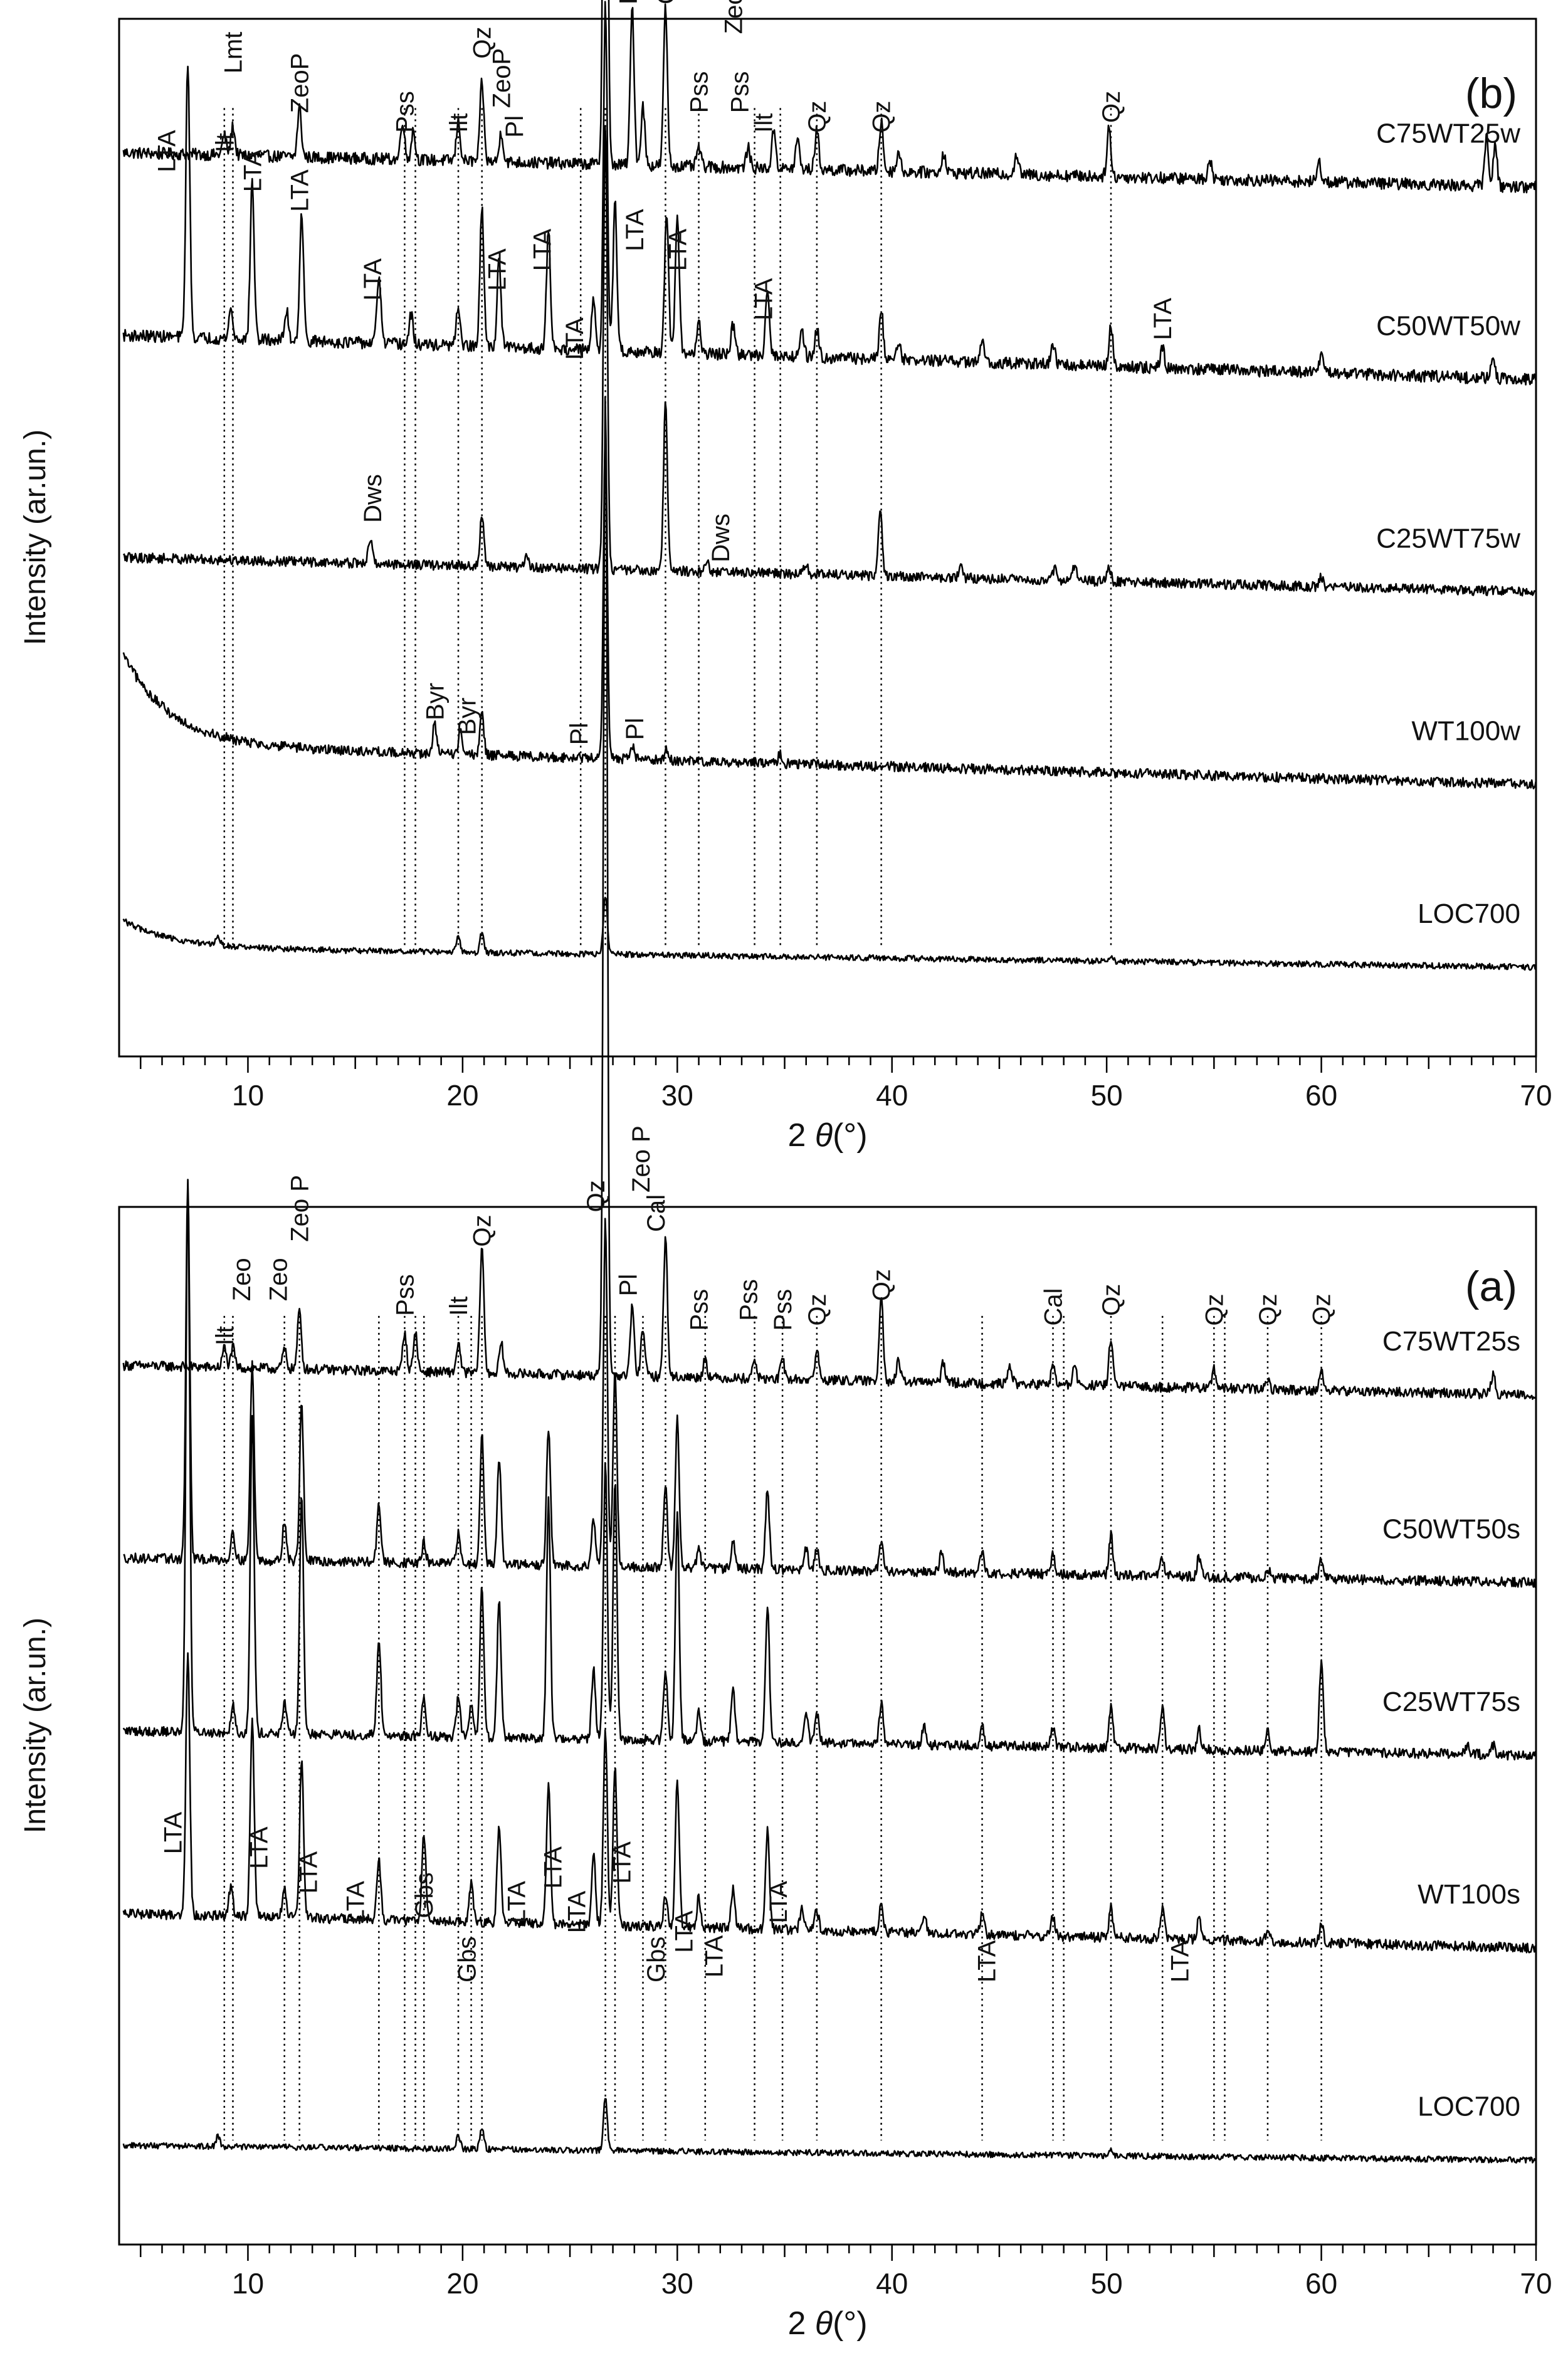 This screenshot has width=1568, height=2353. What do you see at coordinates (1054, 1307) in the screenshot?
I see `phase-label-cal-16: Cal` at bounding box center [1054, 1307].